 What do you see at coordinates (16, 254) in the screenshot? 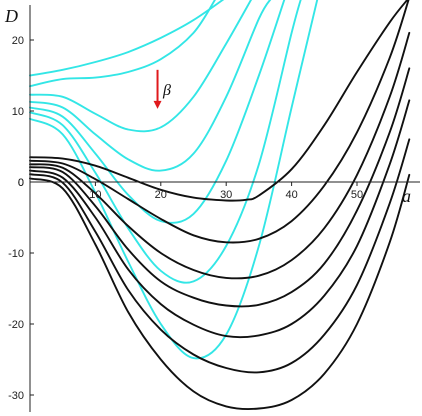
I see `y-tick-label: -10` at bounding box center [16, 254].